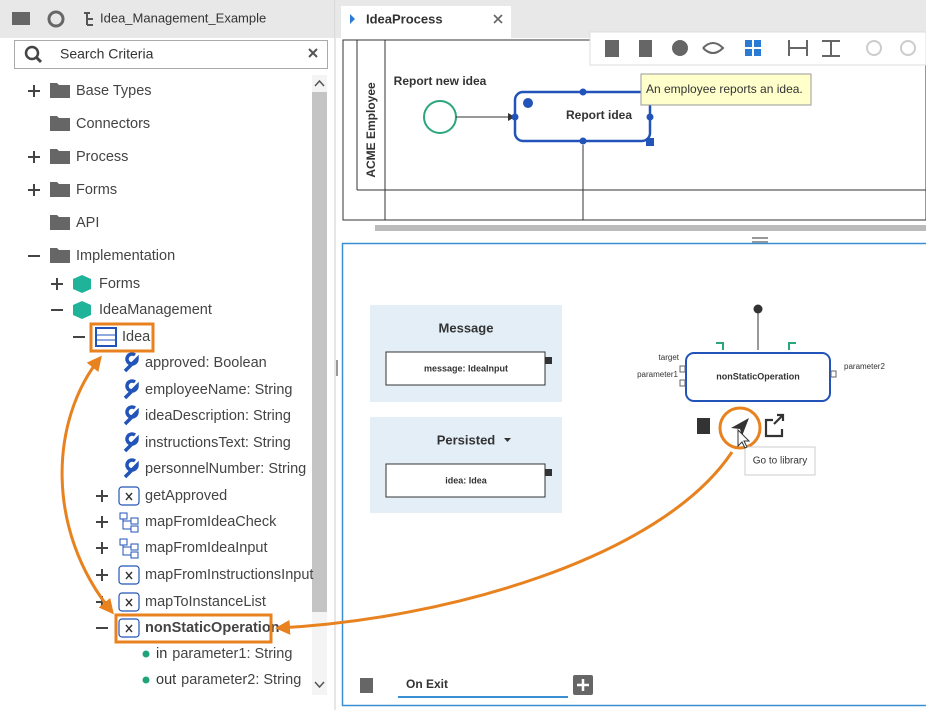  I want to click on pin-label: message: IdeaInput, so click(466, 368).